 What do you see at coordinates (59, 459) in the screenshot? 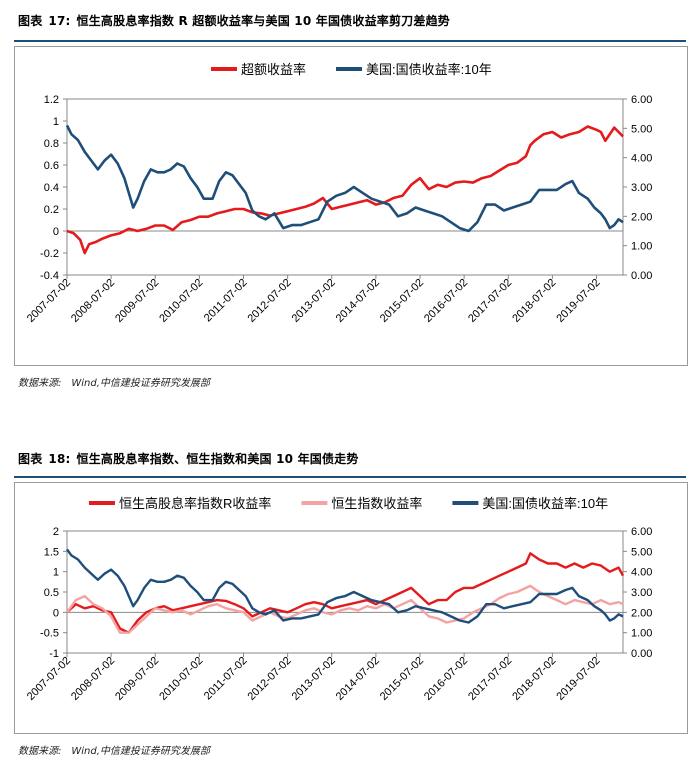
I see `figure-18-number: 18:` at bounding box center [59, 459].